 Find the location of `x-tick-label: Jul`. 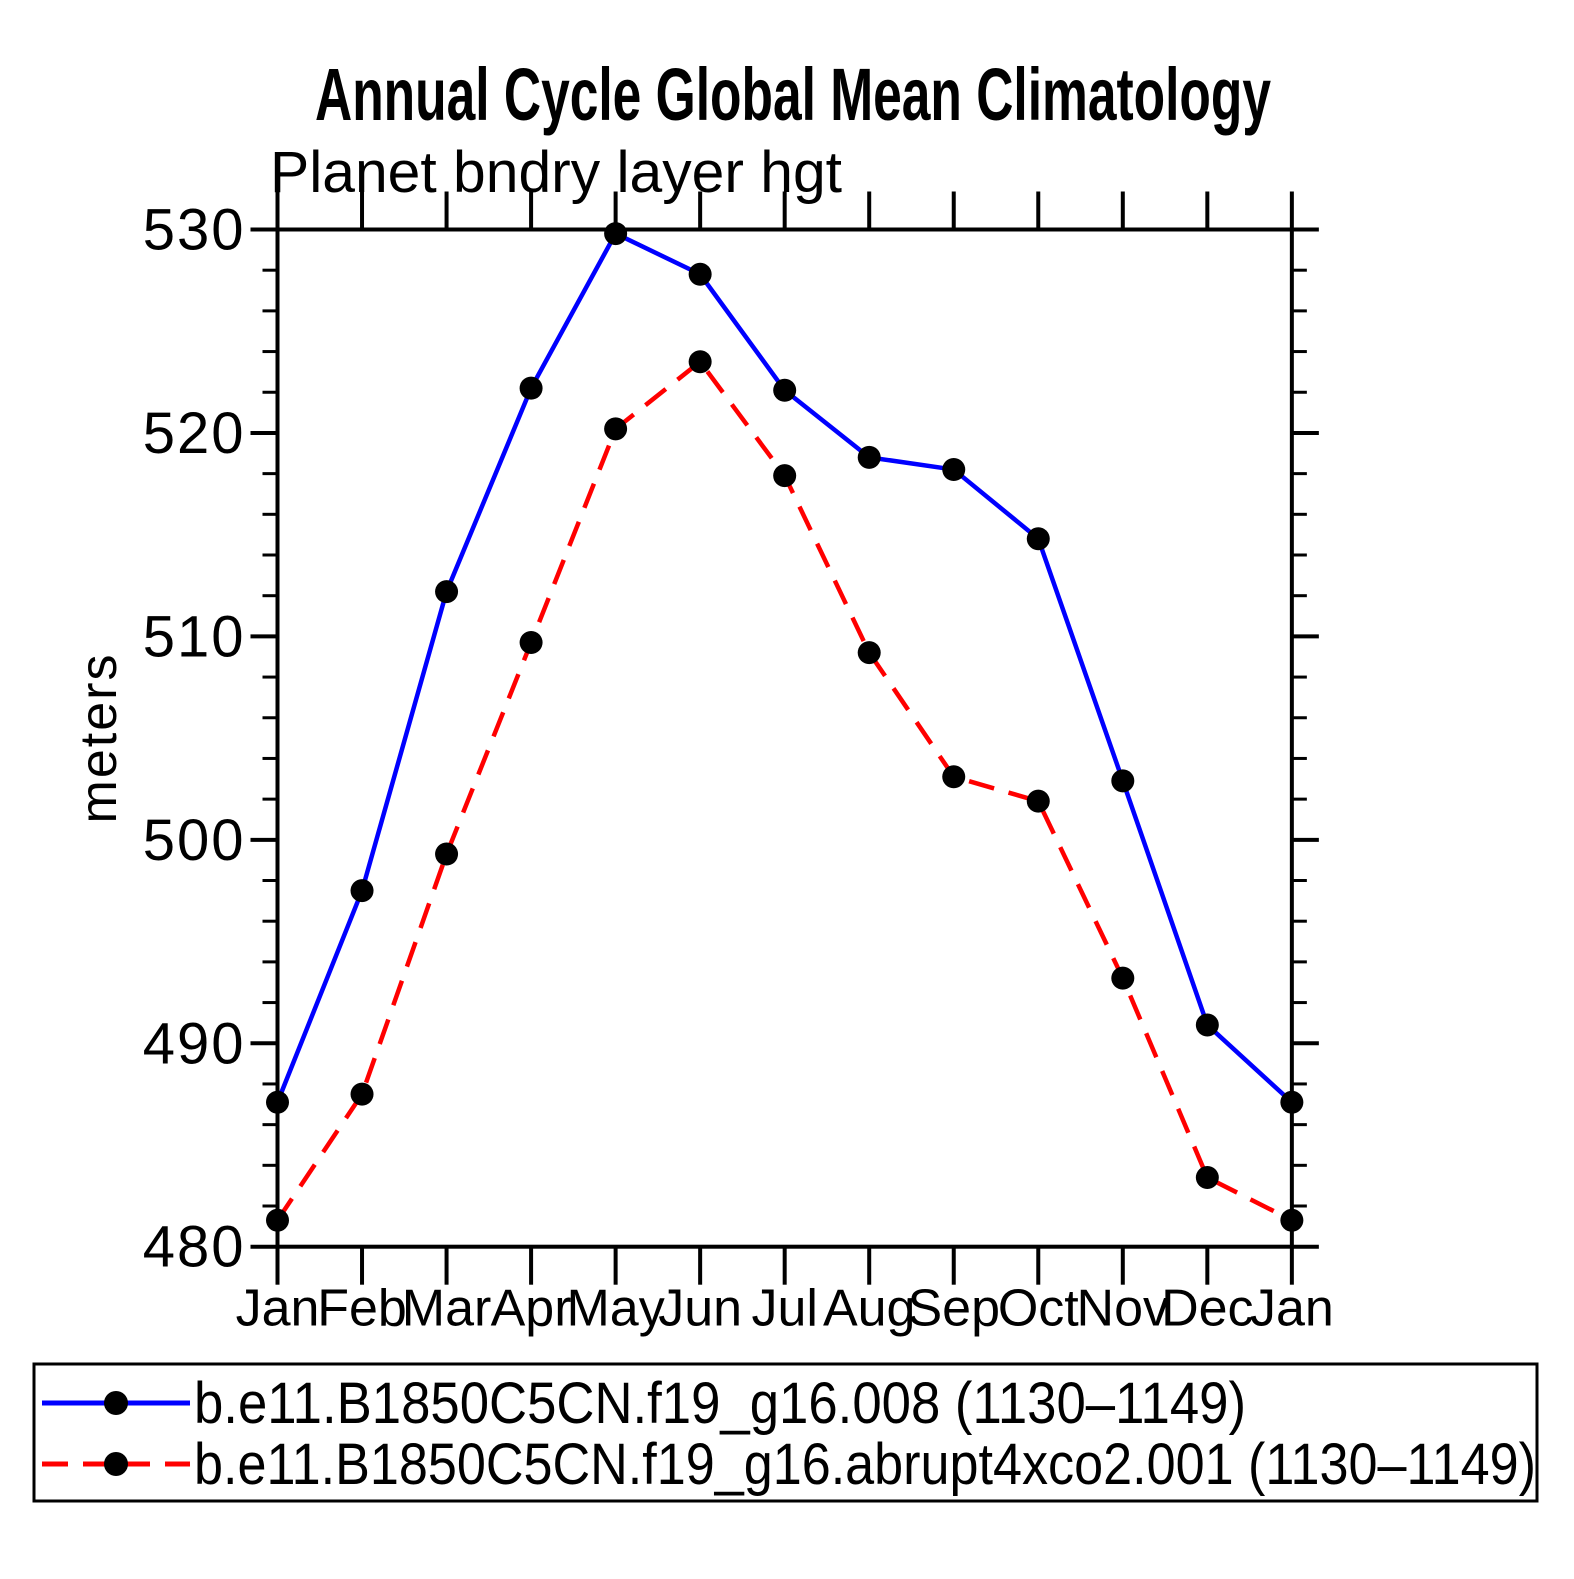

x-tick-label: Jul is located at coordinates (784, 1309).